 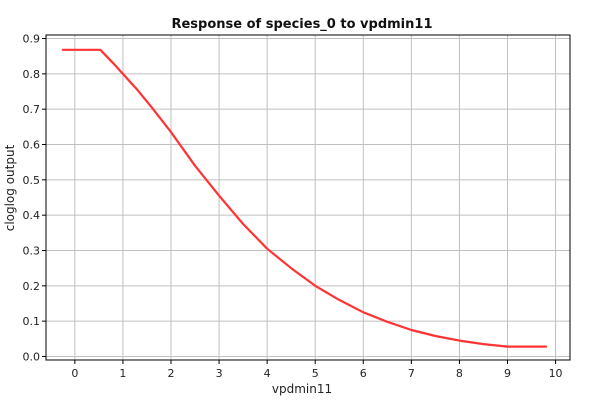 I want to click on y-tick-label: 0.1, so click(x=32, y=321).